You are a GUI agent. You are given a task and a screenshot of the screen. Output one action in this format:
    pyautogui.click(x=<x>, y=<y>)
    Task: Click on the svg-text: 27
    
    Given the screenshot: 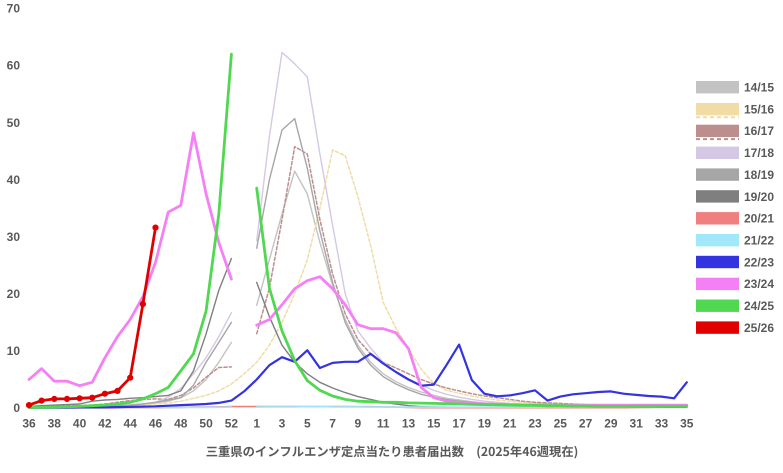 What is the action you would take?
    pyautogui.click(x=586, y=424)
    